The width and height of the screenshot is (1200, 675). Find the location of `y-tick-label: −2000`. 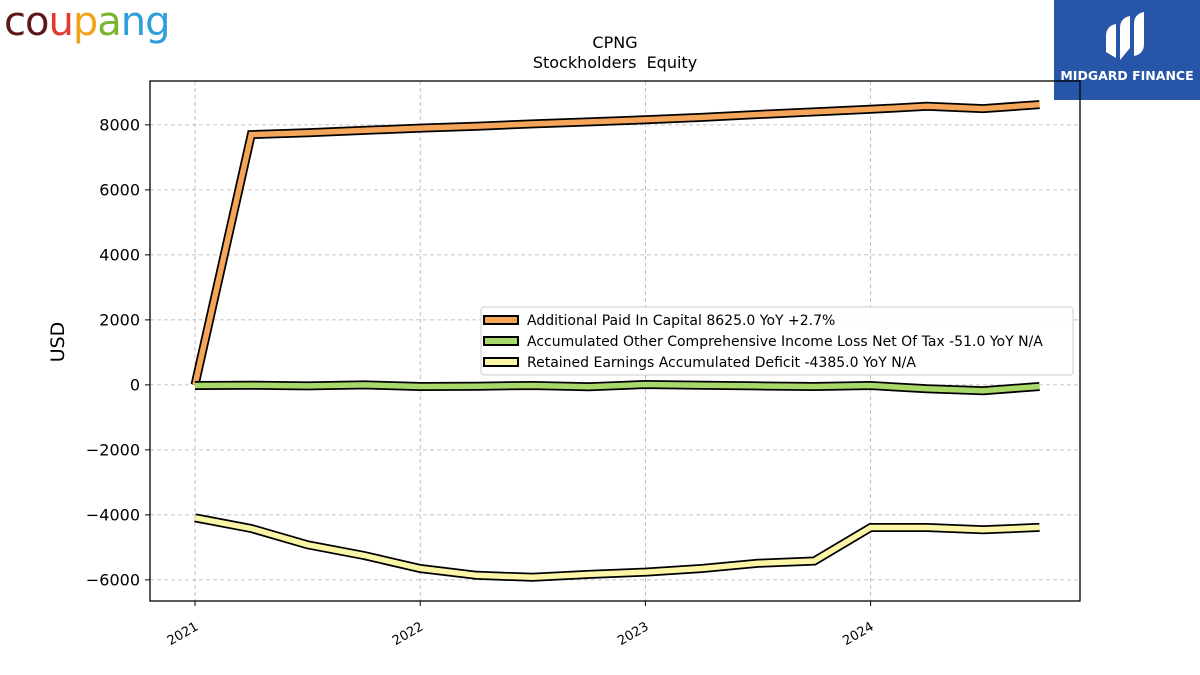

y-tick-label: −2000 is located at coordinates (113, 449).